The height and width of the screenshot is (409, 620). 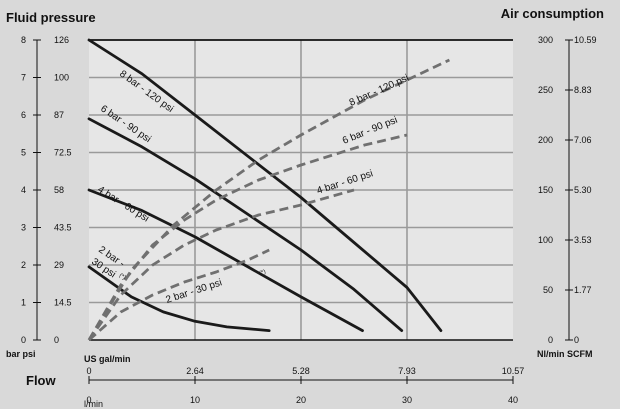 I want to click on y-unit-right: Nl/min SCFM, so click(x=565, y=354).